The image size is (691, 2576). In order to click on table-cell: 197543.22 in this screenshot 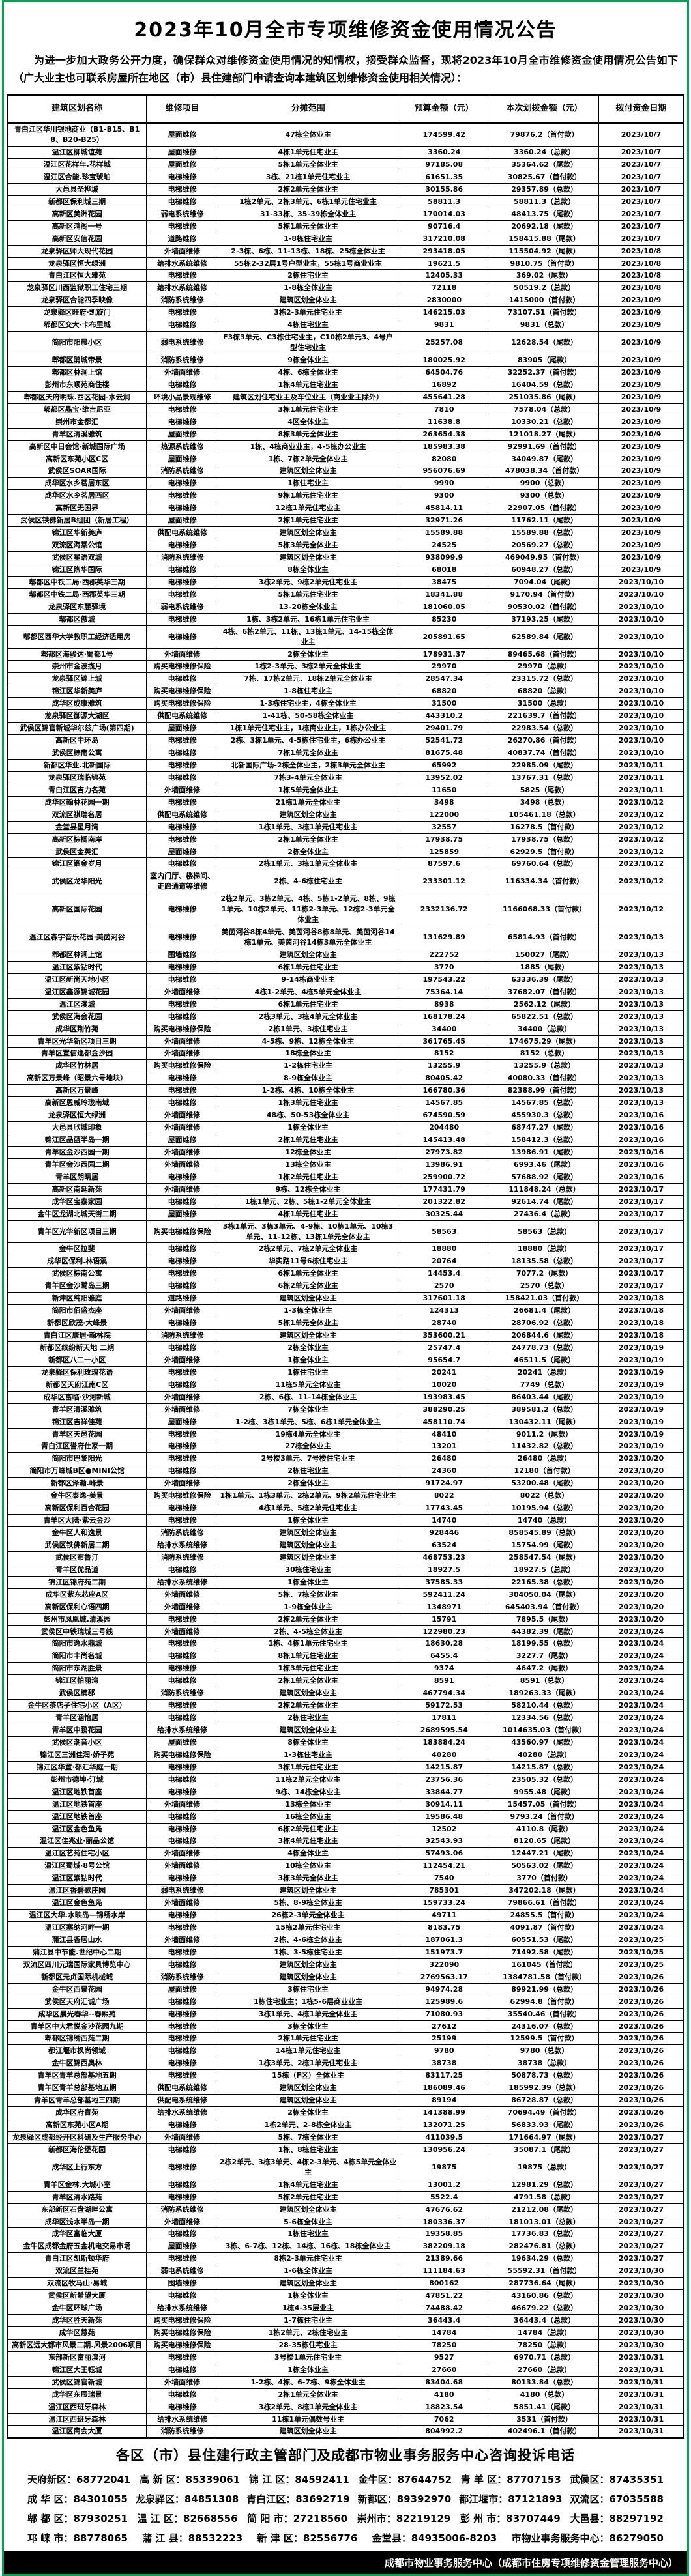, I will do `click(444, 979)`.